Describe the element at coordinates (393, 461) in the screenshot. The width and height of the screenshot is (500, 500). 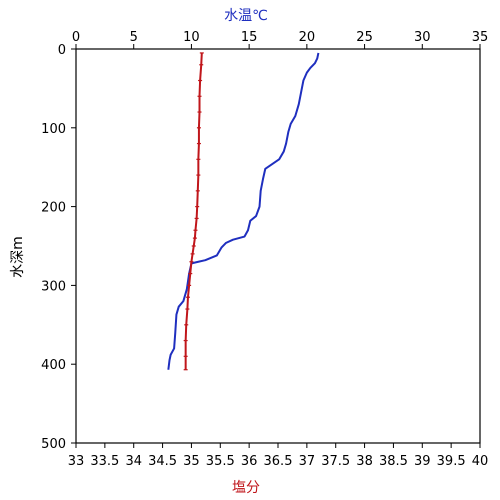
I see `bottom-tick-label: 38.5` at that location.